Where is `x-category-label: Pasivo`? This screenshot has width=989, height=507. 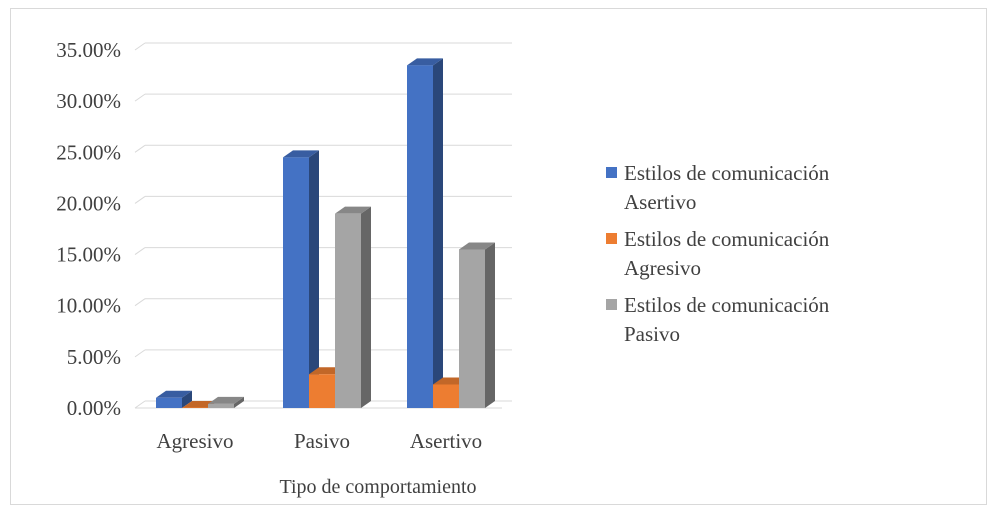
x-category-label: Pasivo is located at coordinates (322, 441).